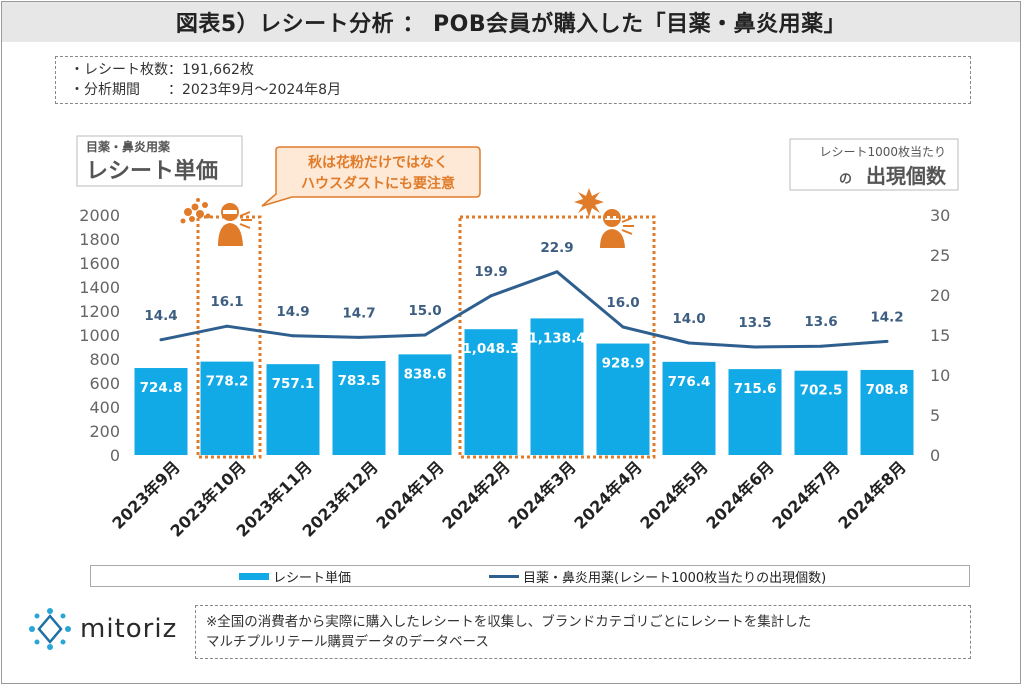 The image size is (1024, 687). What do you see at coordinates (739, 494) in the screenshot?
I see `category-label: 2024年6月` at bounding box center [739, 494].